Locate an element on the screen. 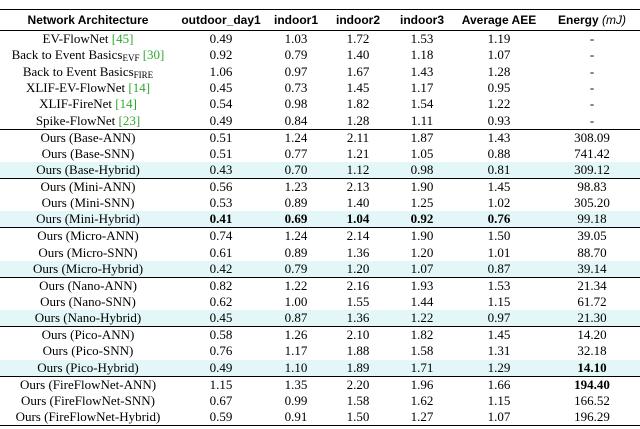 The image size is (640, 429). value-cell: 0.81 is located at coordinates (499, 170).